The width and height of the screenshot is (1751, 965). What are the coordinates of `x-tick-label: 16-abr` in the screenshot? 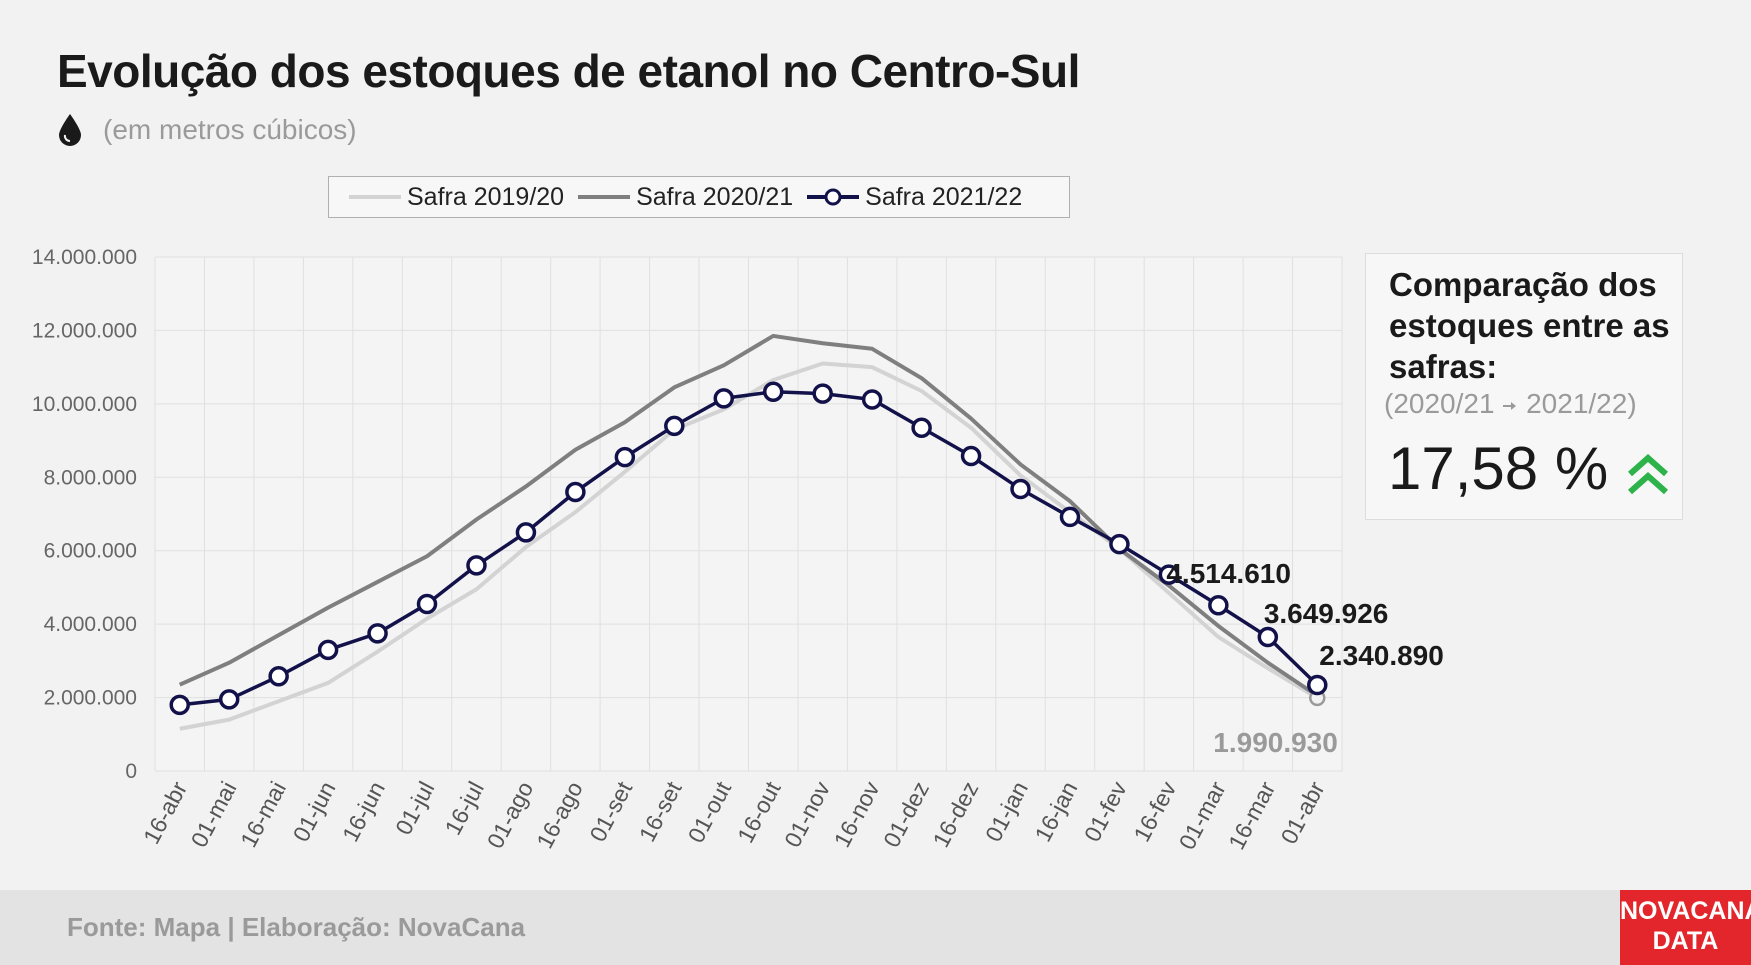 It's located at (165, 812).